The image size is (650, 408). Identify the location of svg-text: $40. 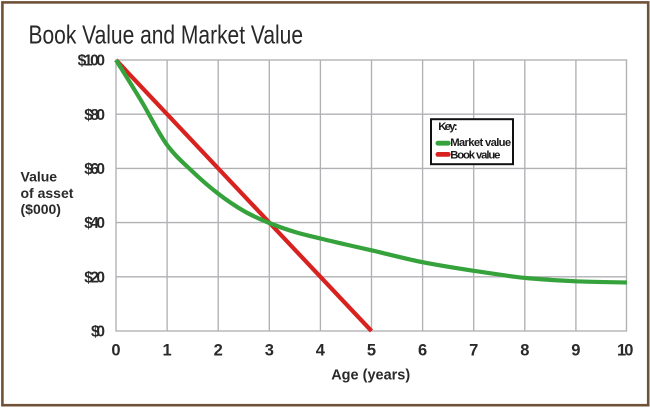
(94, 223).